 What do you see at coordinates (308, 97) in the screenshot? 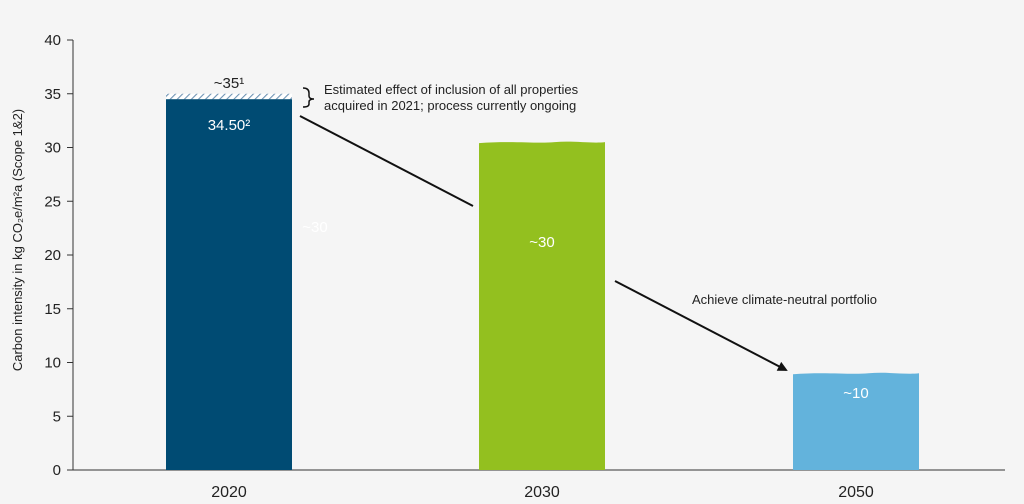
I see `brace-icon` at bounding box center [308, 97].